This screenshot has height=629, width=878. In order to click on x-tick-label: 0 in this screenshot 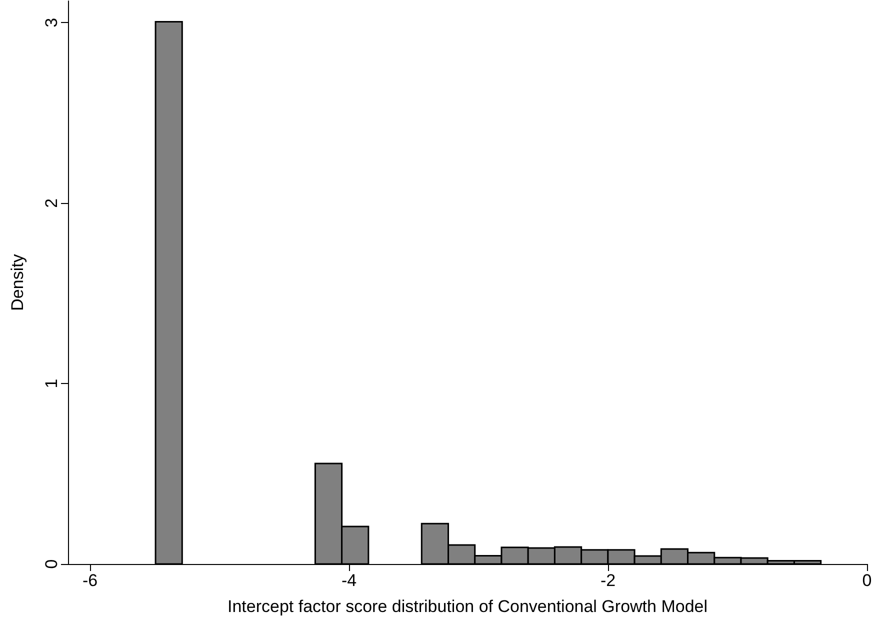, I will do `click(867, 580)`.